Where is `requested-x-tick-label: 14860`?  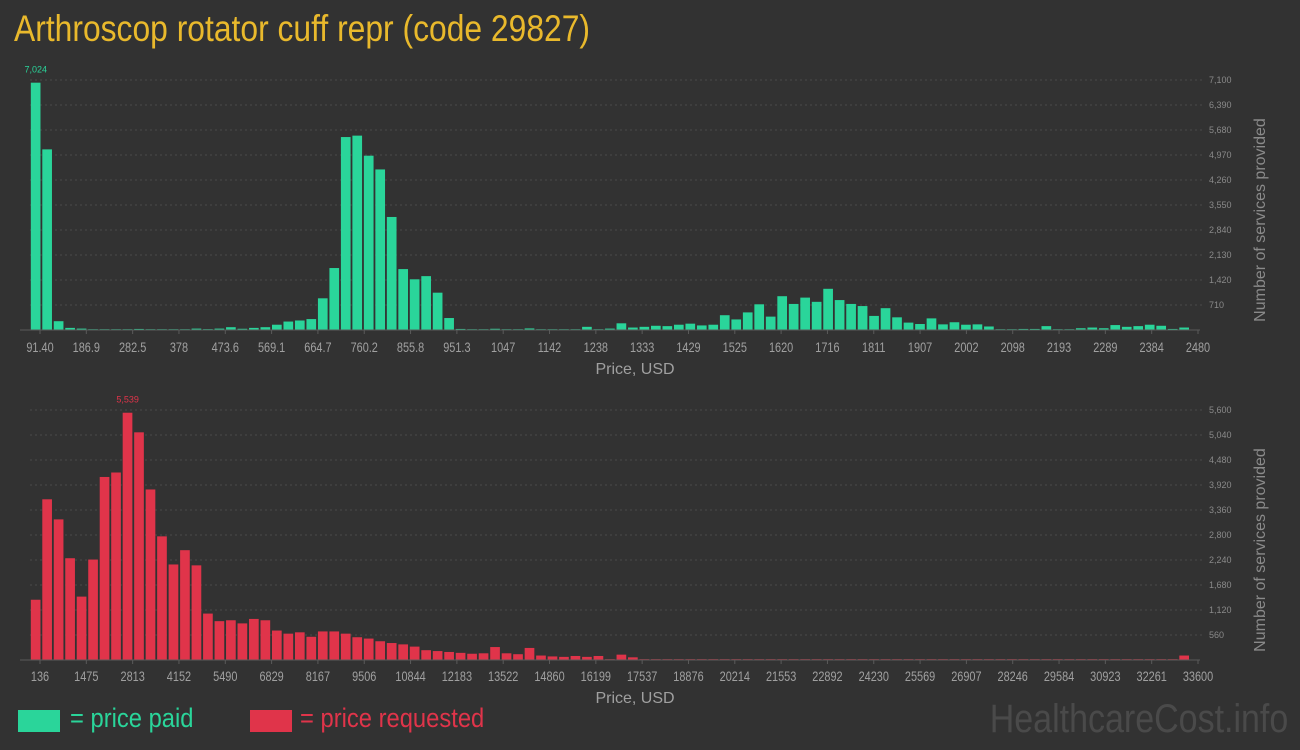
requested-x-tick-label: 14860 is located at coordinates (549, 677).